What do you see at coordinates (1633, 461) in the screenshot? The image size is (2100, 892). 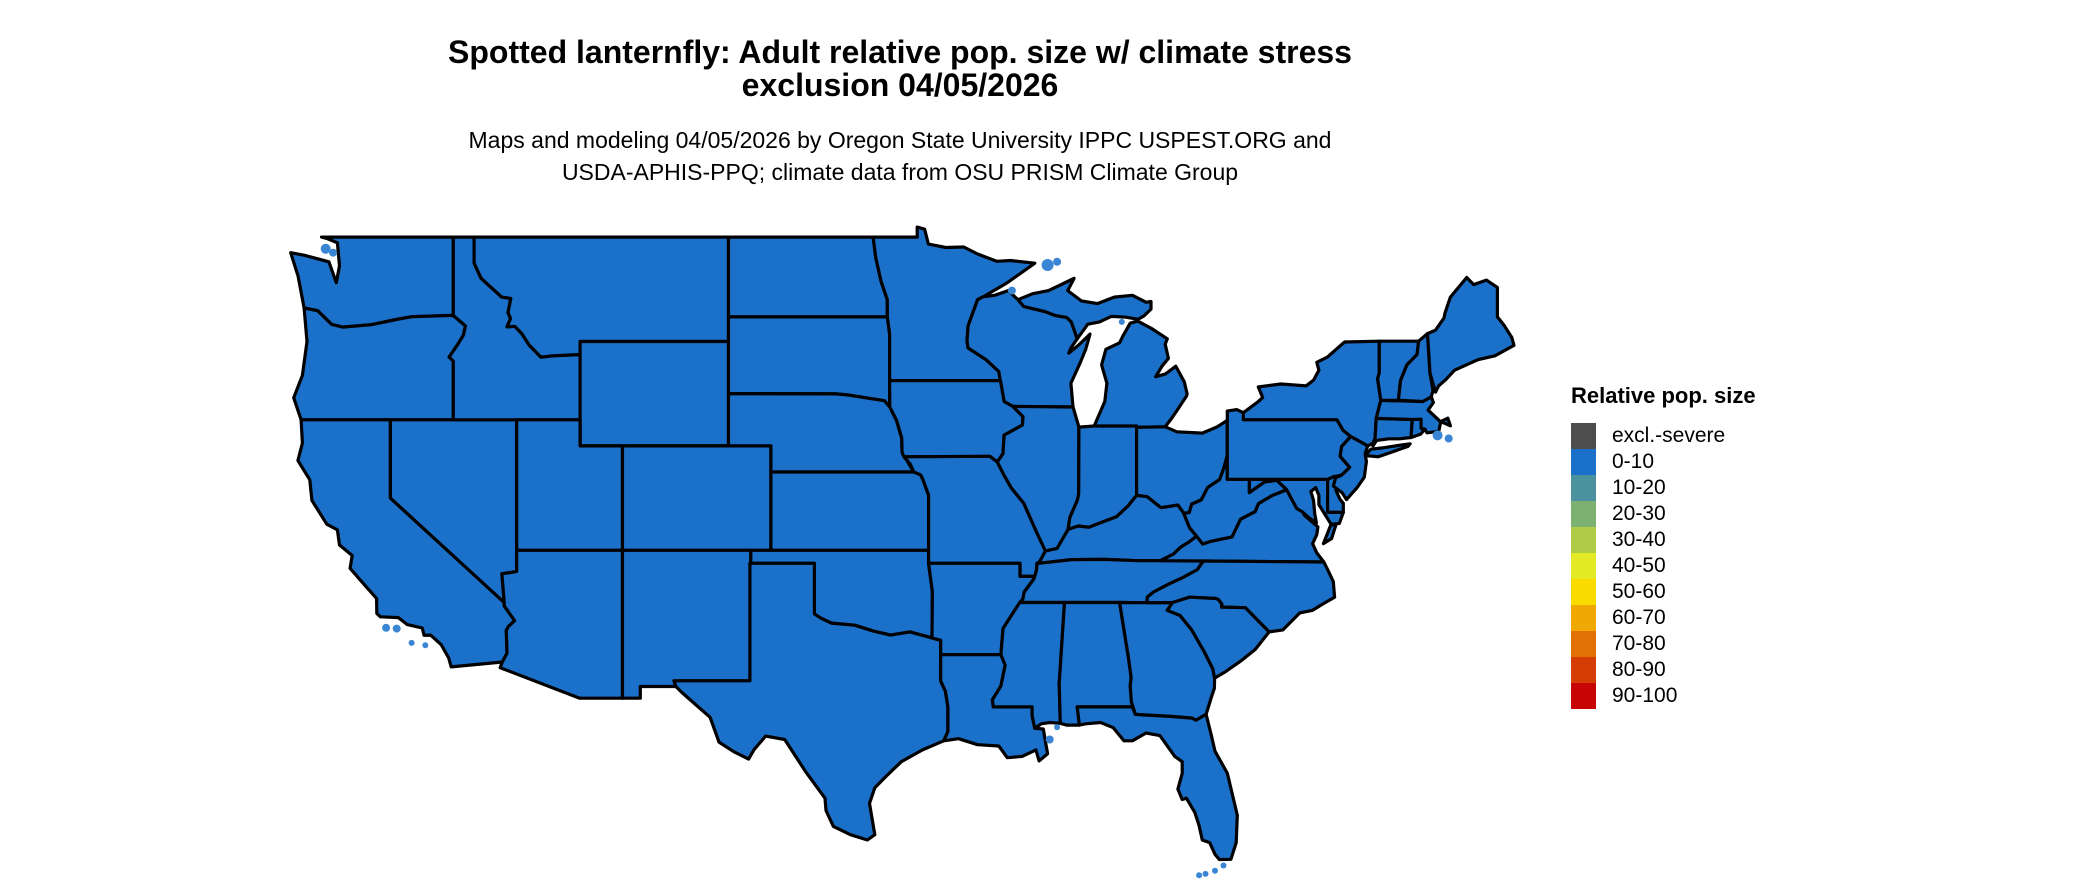 I see `legend-item-label: 0-10` at bounding box center [1633, 461].